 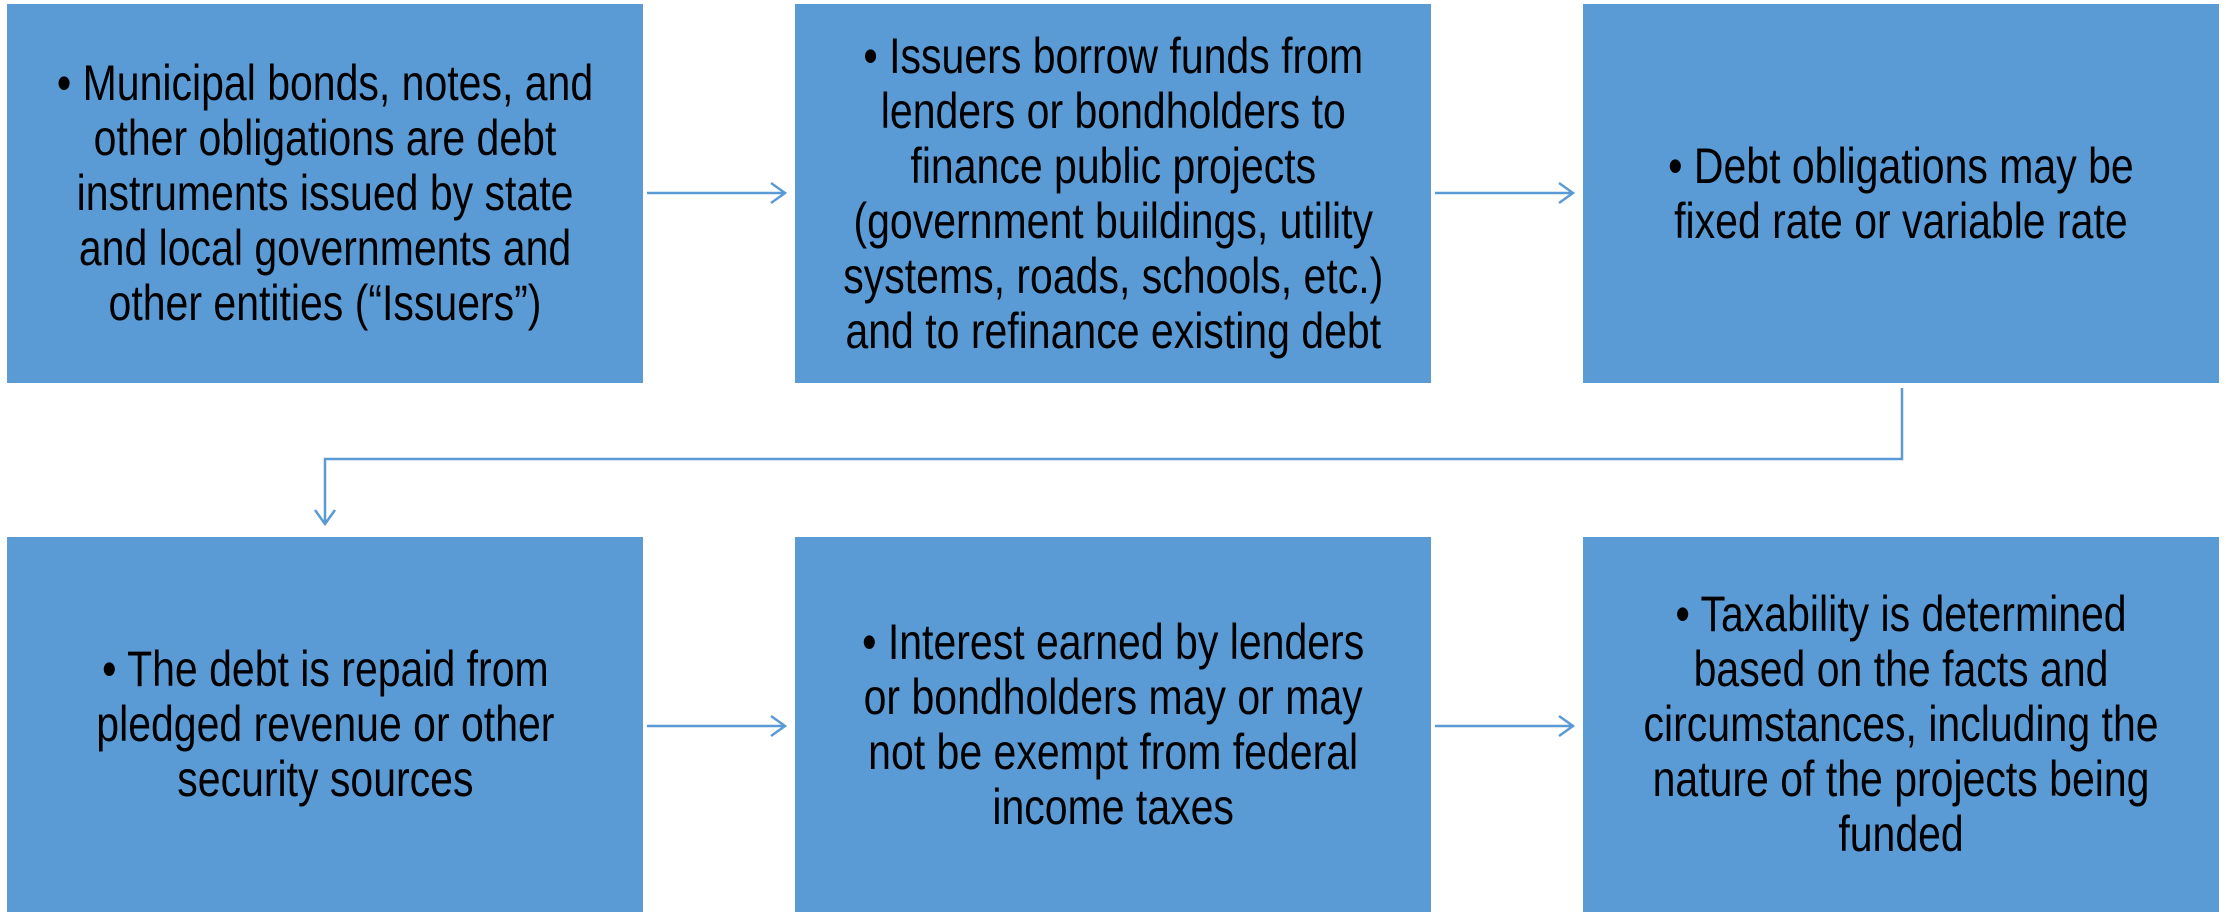 I want to click on text-line: • Municipal bonds, notes, and, so click(x=325, y=83).